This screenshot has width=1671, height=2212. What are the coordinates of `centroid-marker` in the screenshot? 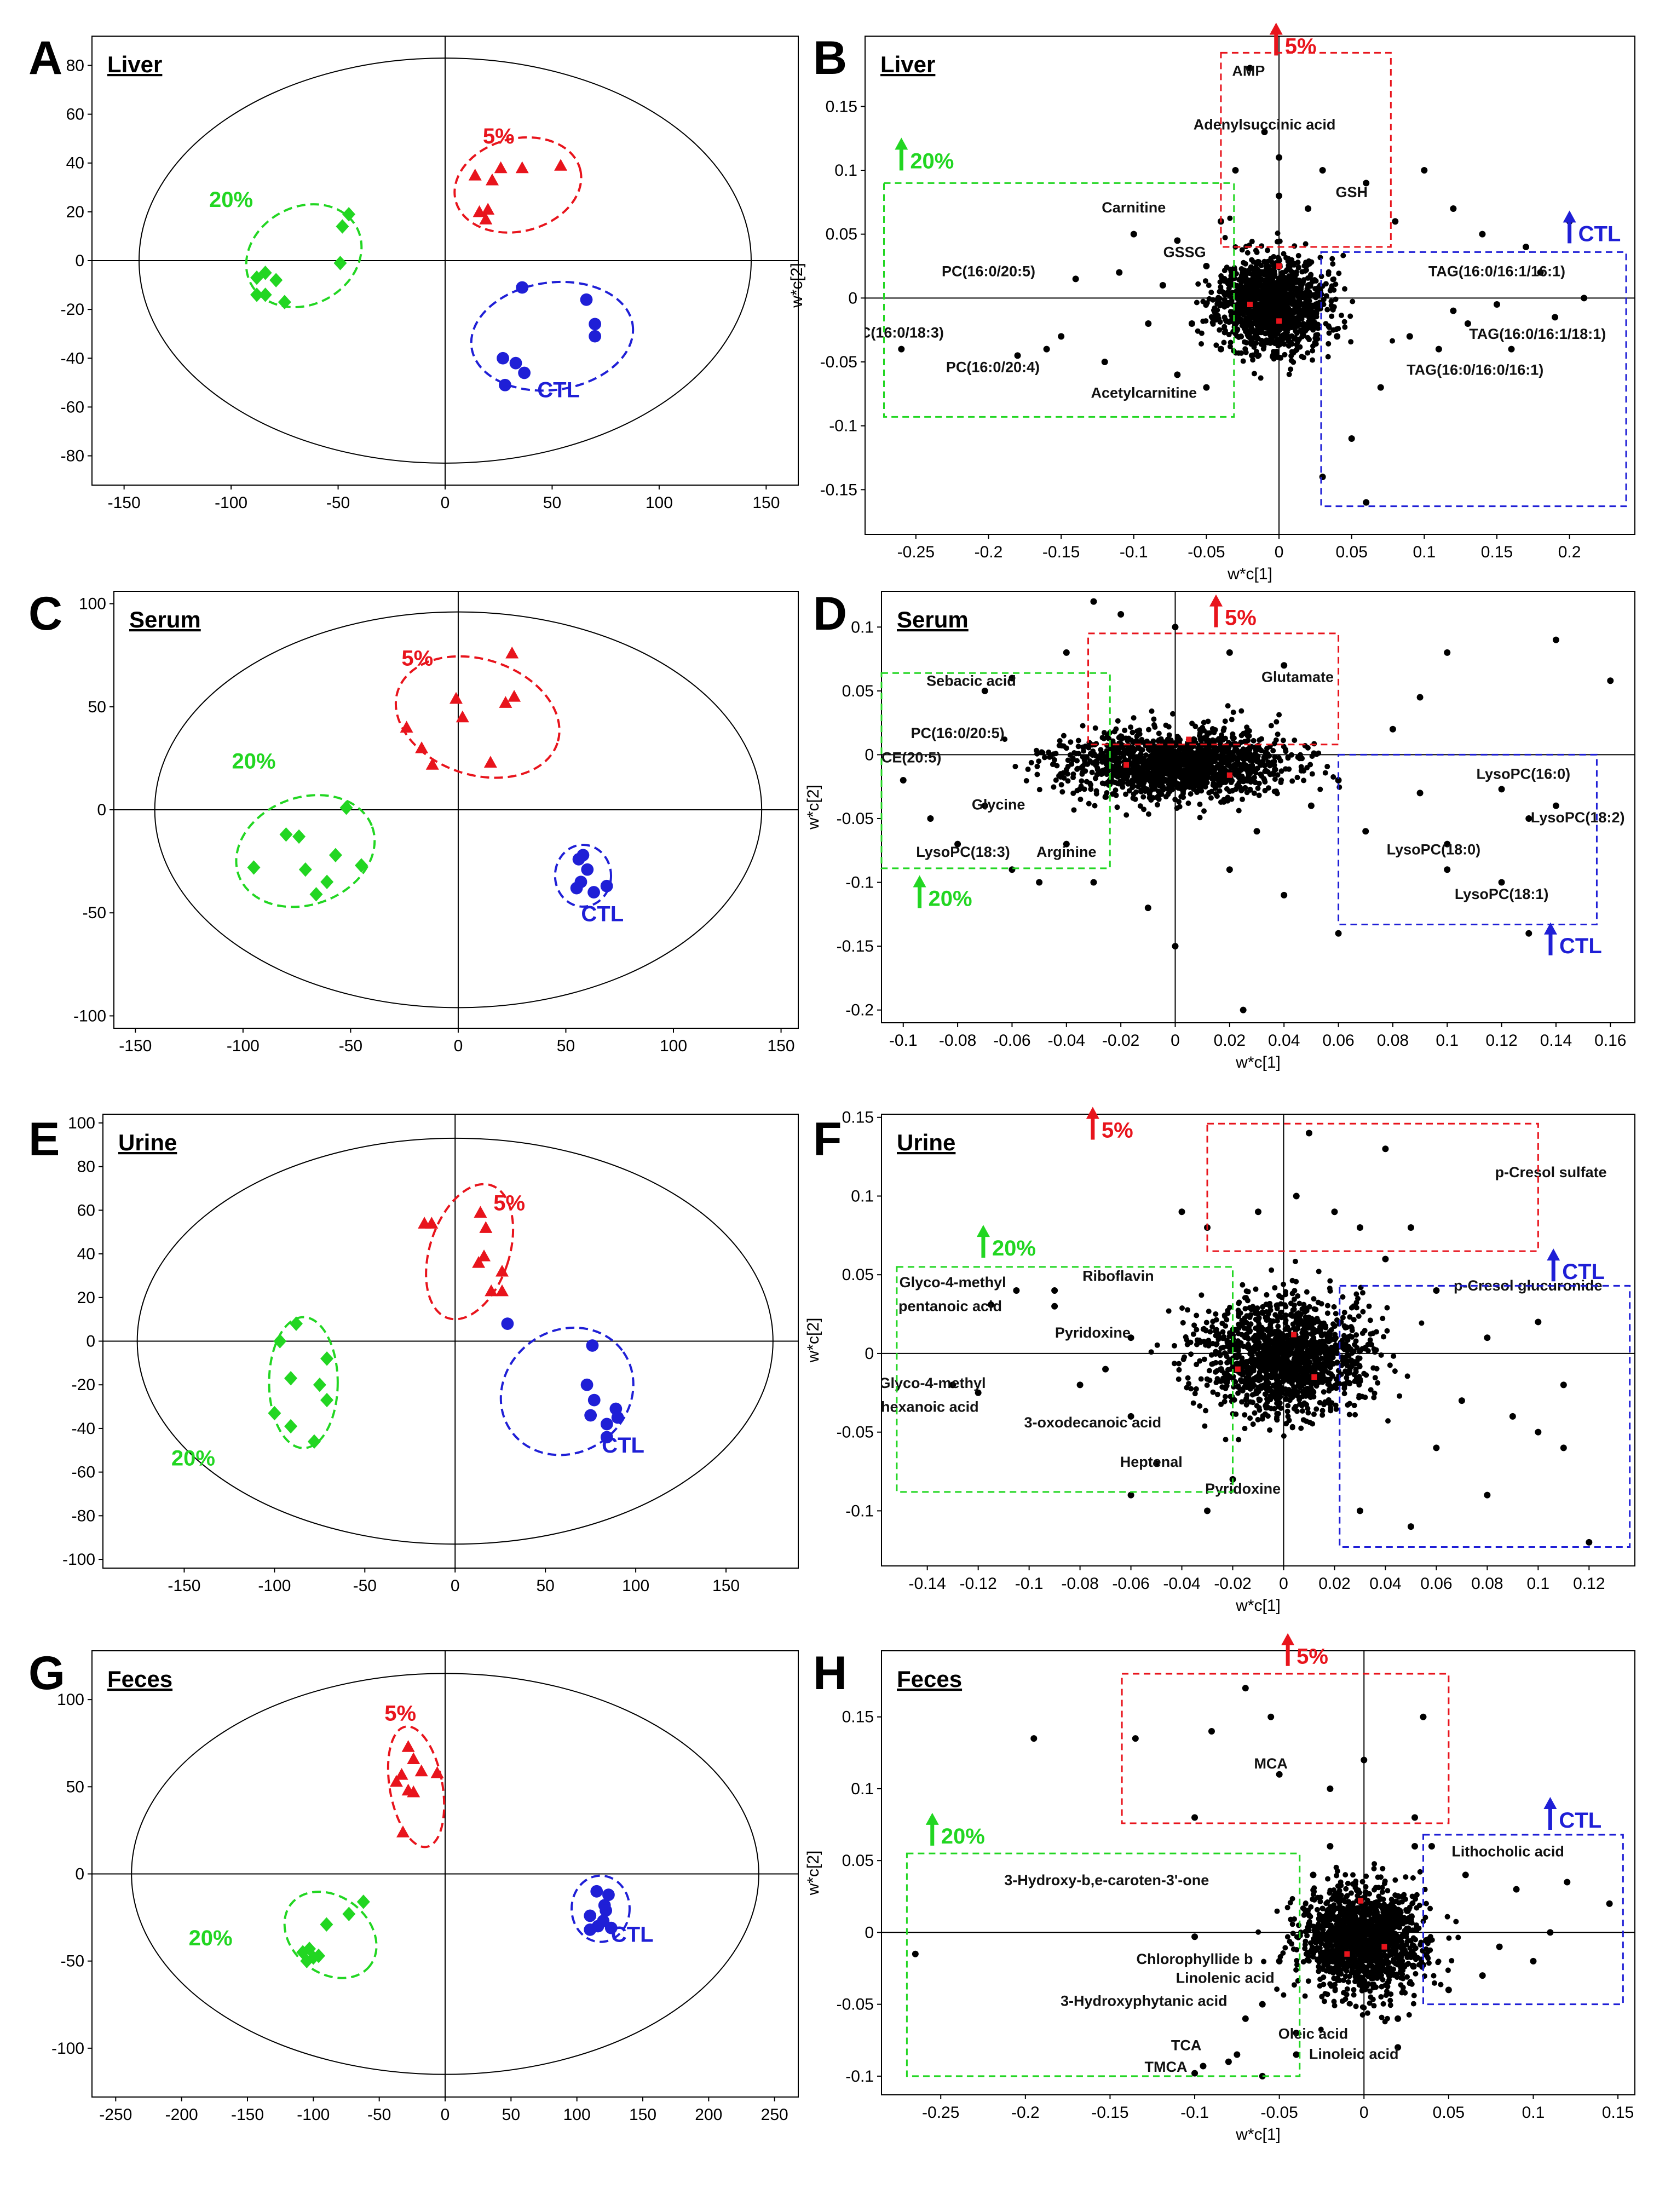 It's located at (1238, 1369).